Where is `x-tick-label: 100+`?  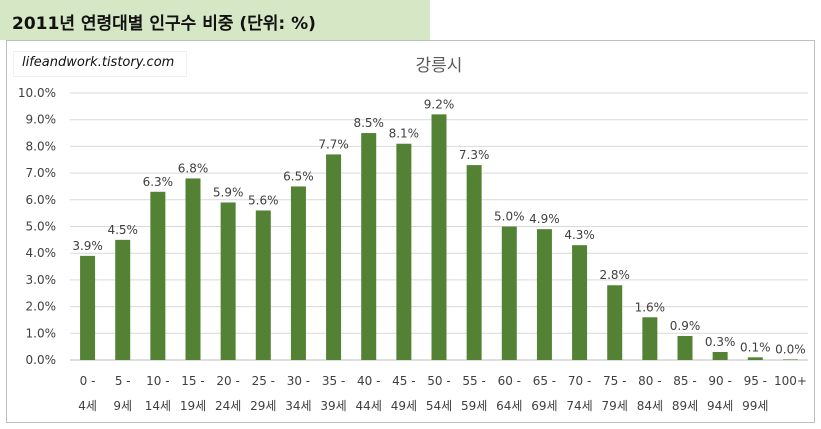 x-tick-label: 100+ is located at coordinates (790, 381).